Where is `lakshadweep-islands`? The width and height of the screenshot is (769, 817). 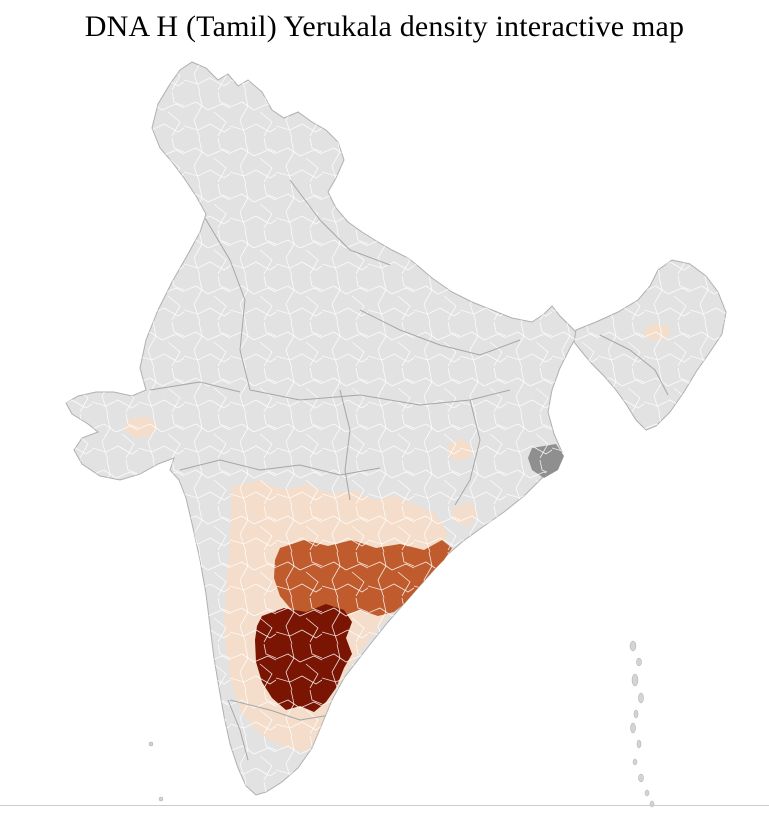
lakshadweep-islands is located at coordinates (156, 771).